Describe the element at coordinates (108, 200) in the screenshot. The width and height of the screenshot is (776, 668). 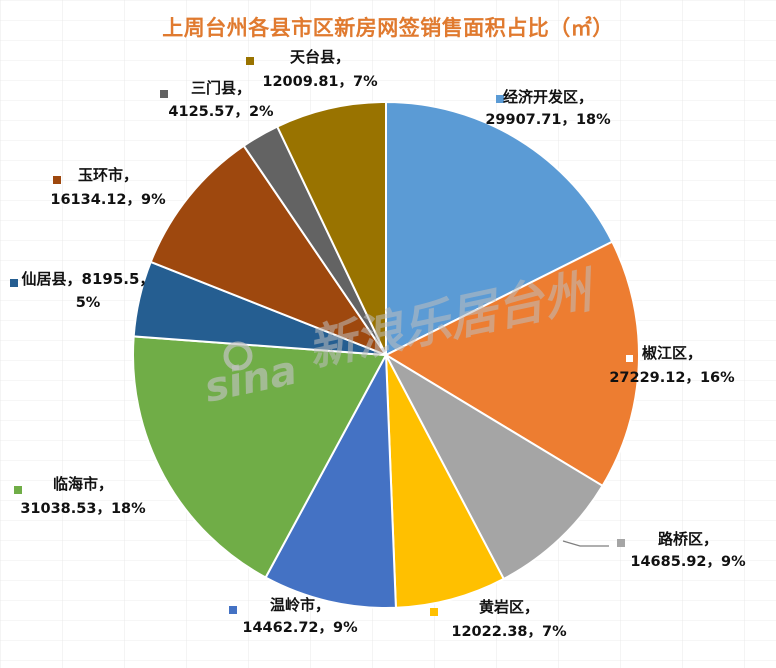
I see `slice-label-value-8: 16134.12，9%` at that location.